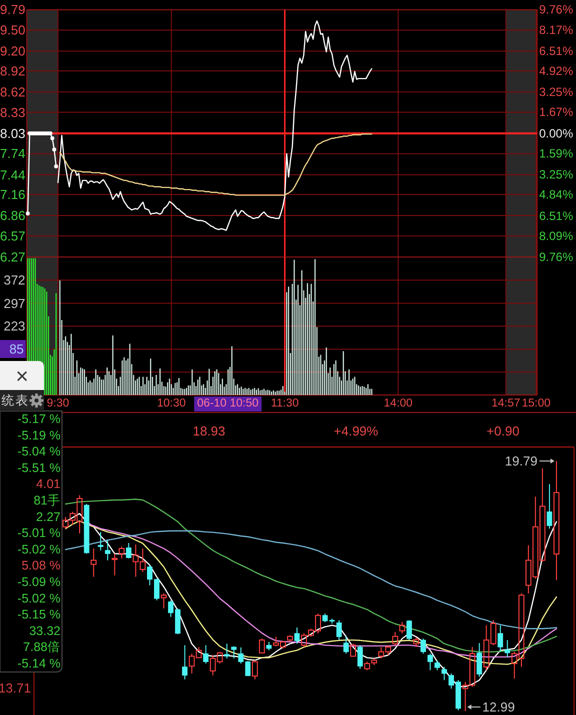  Describe the element at coordinates (13, 133) in the screenshot. I see `y-tick-label: 8.03` at that location.